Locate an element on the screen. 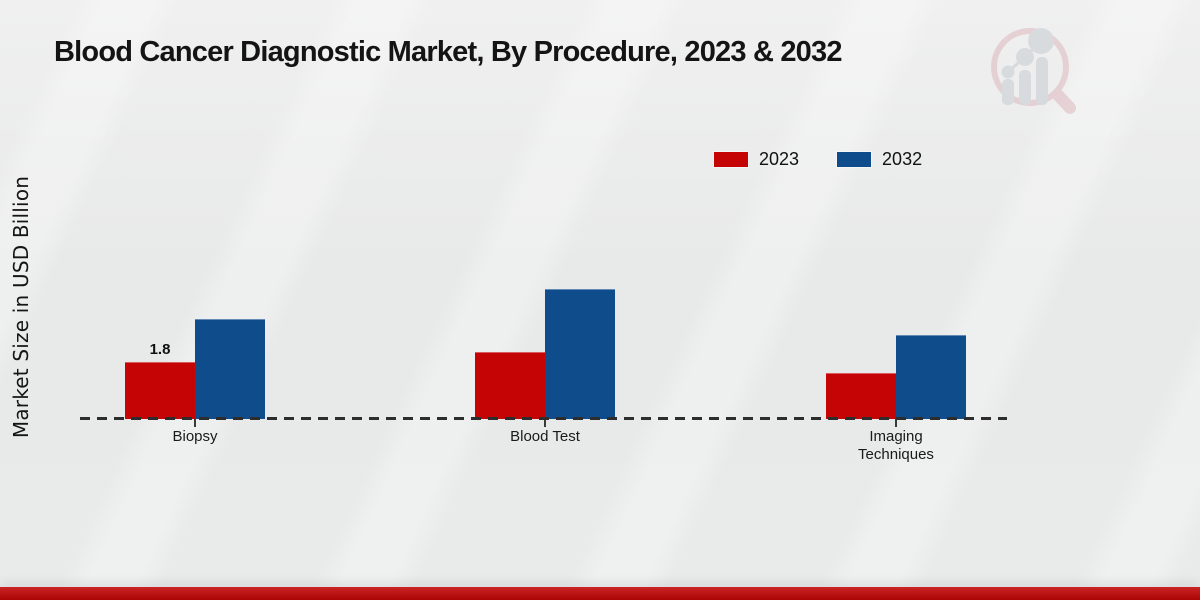  legend-swatch-2032 is located at coordinates (854, 159).